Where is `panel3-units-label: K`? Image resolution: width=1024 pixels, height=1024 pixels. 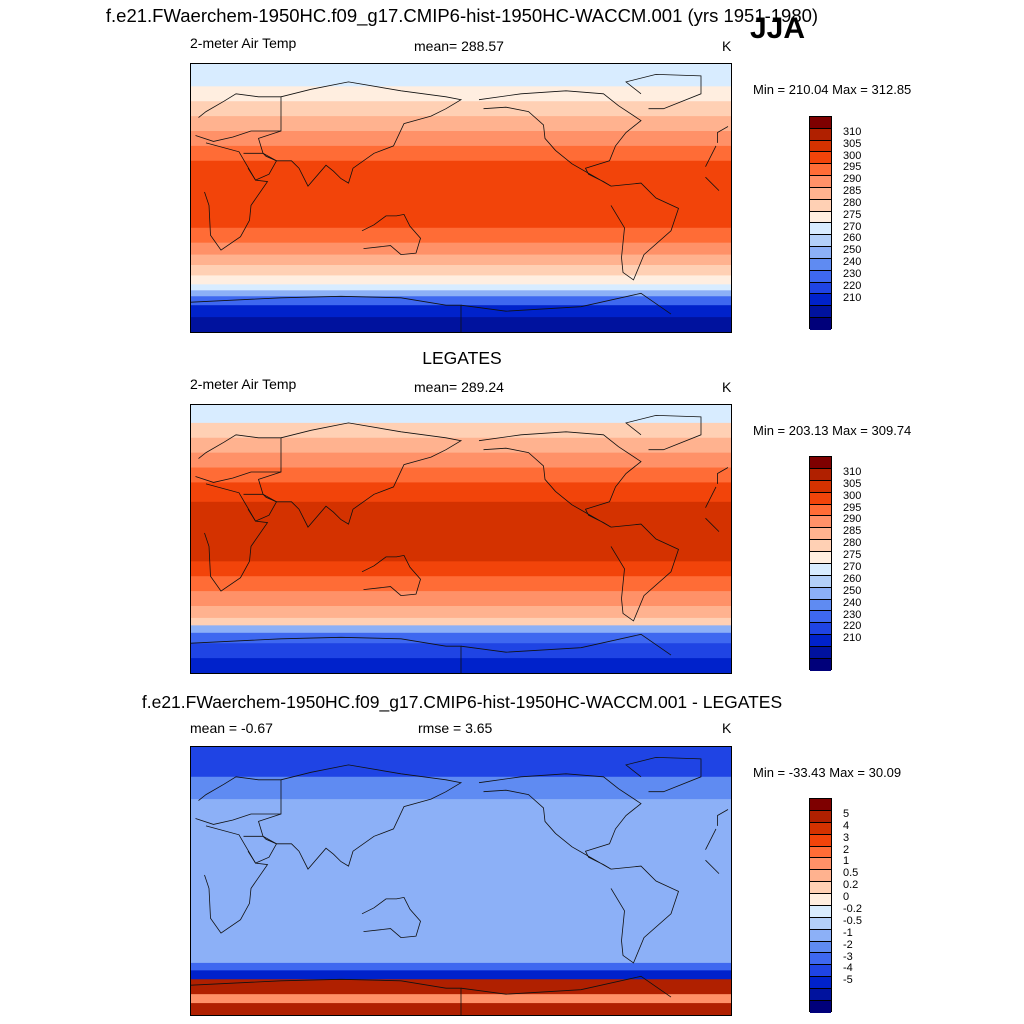
panel3-units-label: K is located at coordinates (727, 728).